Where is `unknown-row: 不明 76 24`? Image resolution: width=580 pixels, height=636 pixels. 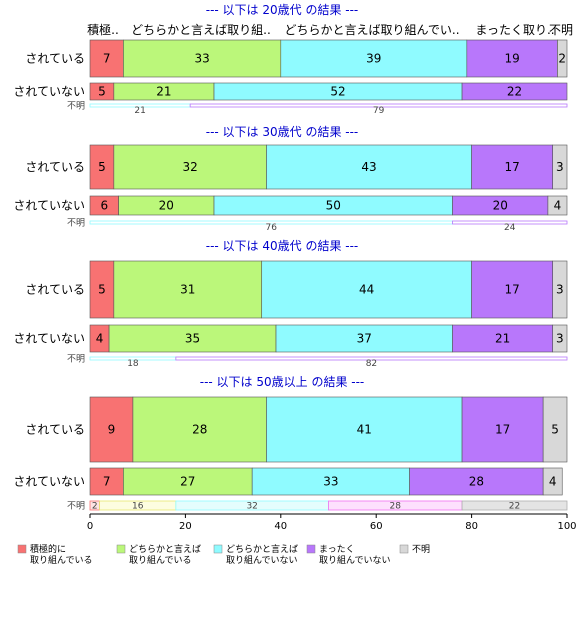
unknown-row: 不明 76 24 is located at coordinates (317, 225).